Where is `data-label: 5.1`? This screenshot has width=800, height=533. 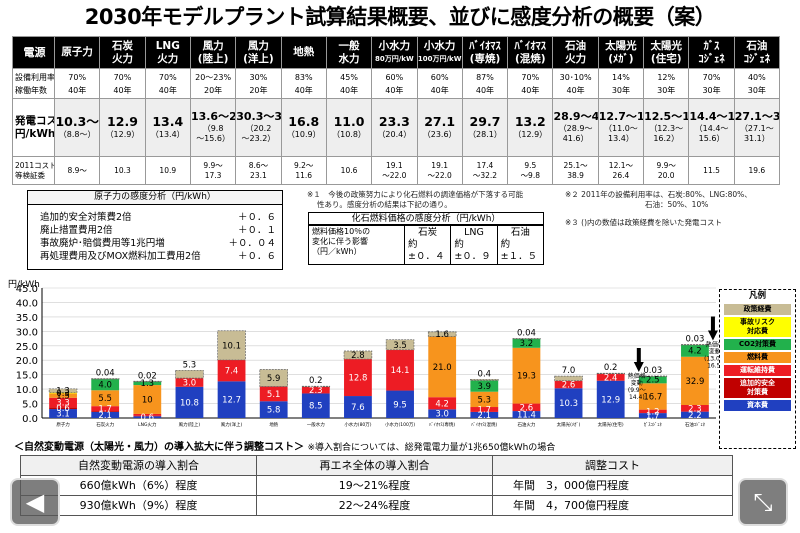
data-label: 5.1 is located at coordinates (274, 395).